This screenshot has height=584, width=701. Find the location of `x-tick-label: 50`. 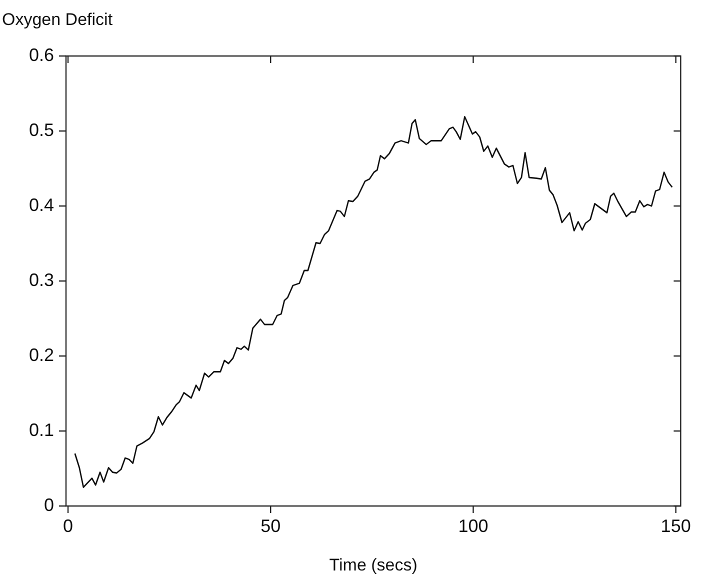

x-tick-label: 50 is located at coordinates (270, 526).